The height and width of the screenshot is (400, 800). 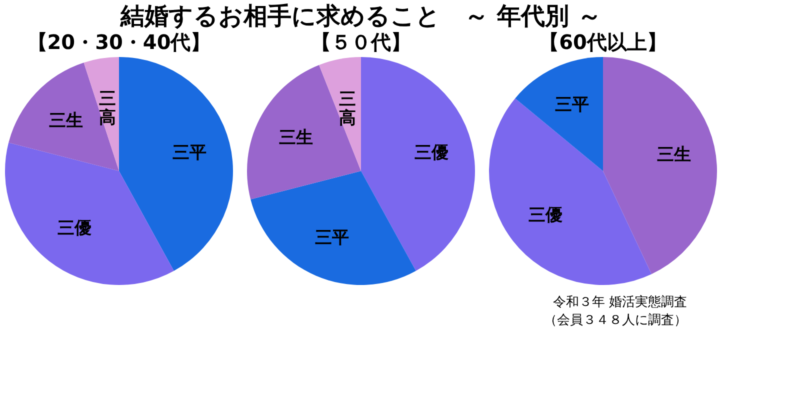 What do you see at coordinates (603, 42) in the screenshot?
I see `chart-subtitle: 【60代以上】` at bounding box center [603, 42].